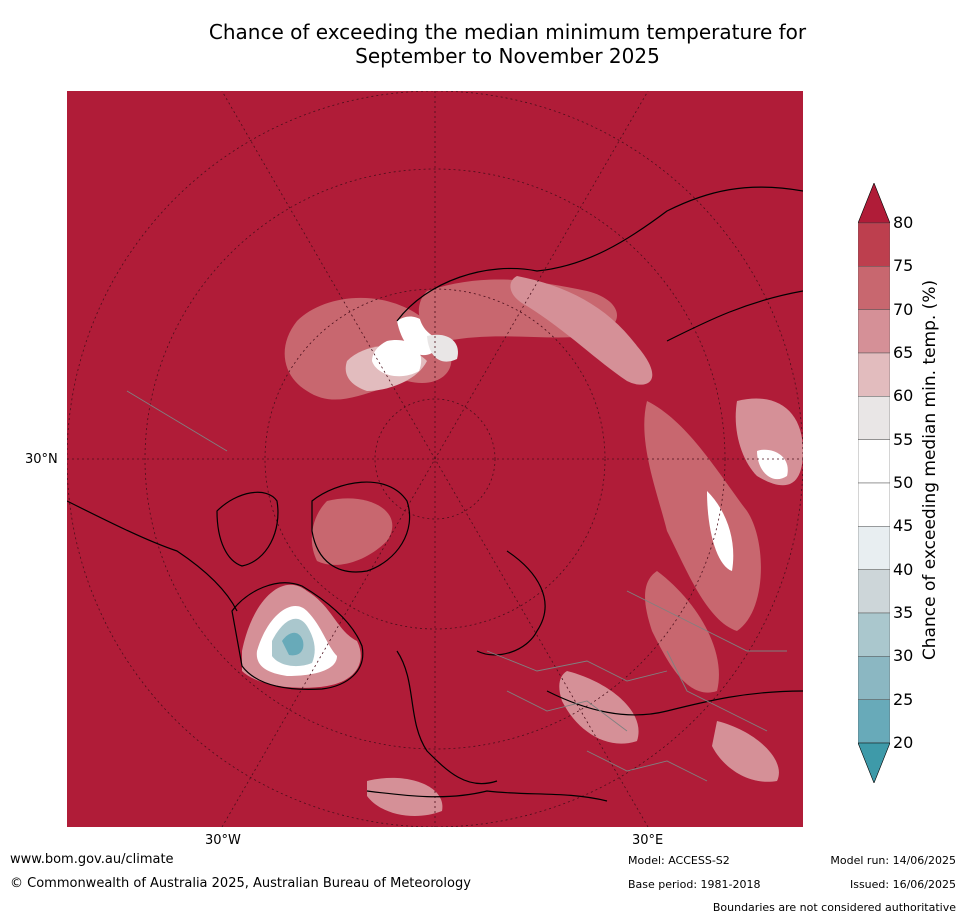 The width and height of the screenshot is (965, 919). I want to click on colorbar-tick-label: 60, so click(903, 396).